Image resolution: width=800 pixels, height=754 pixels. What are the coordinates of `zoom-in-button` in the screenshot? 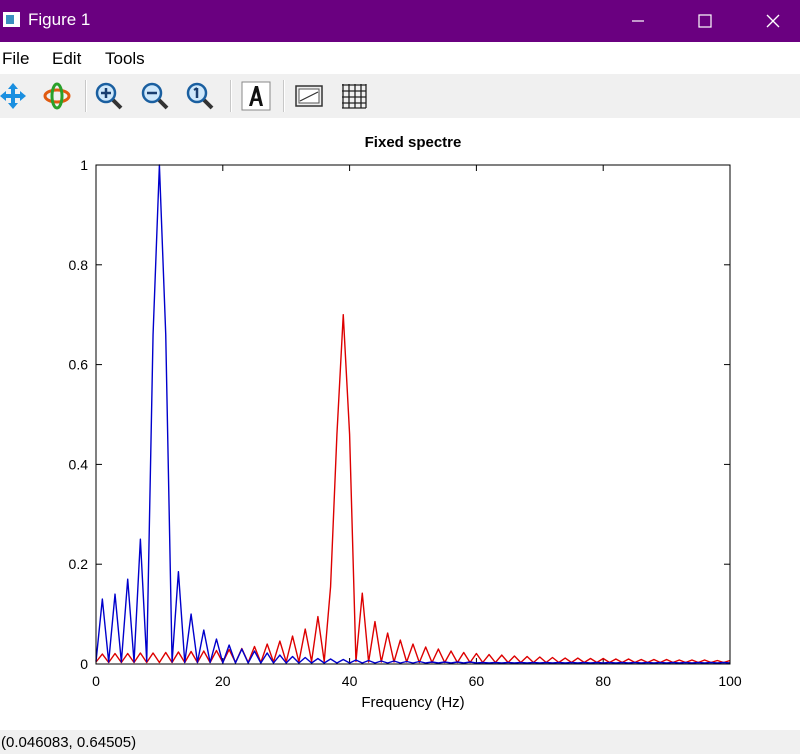 It's located at (109, 96).